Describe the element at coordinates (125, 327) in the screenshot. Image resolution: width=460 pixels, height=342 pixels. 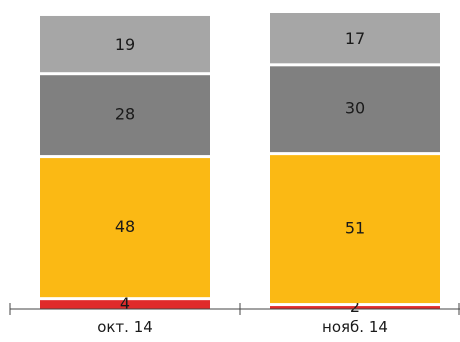
I see `x-tick-label: окт. 14` at that location.